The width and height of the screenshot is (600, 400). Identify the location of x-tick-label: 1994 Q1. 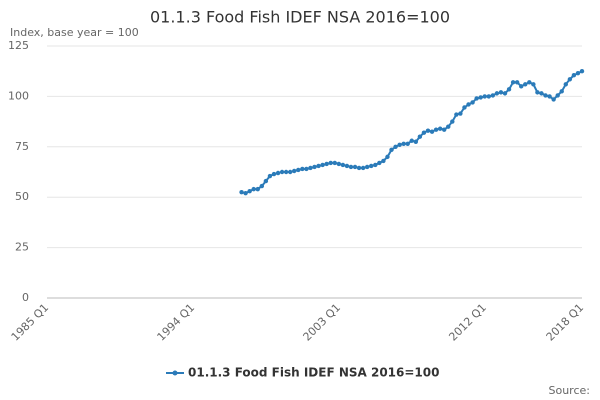
(176, 322).